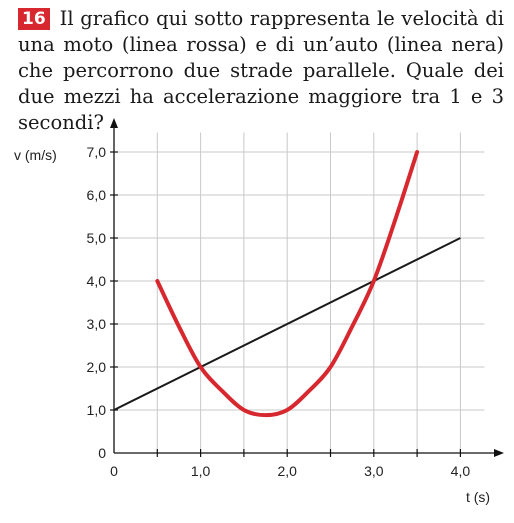 This screenshot has height=523, width=514. What do you see at coordinates (114, 471) in the screenshot?
I see `x-tick-label: 0` at bounding box center [114, 471].